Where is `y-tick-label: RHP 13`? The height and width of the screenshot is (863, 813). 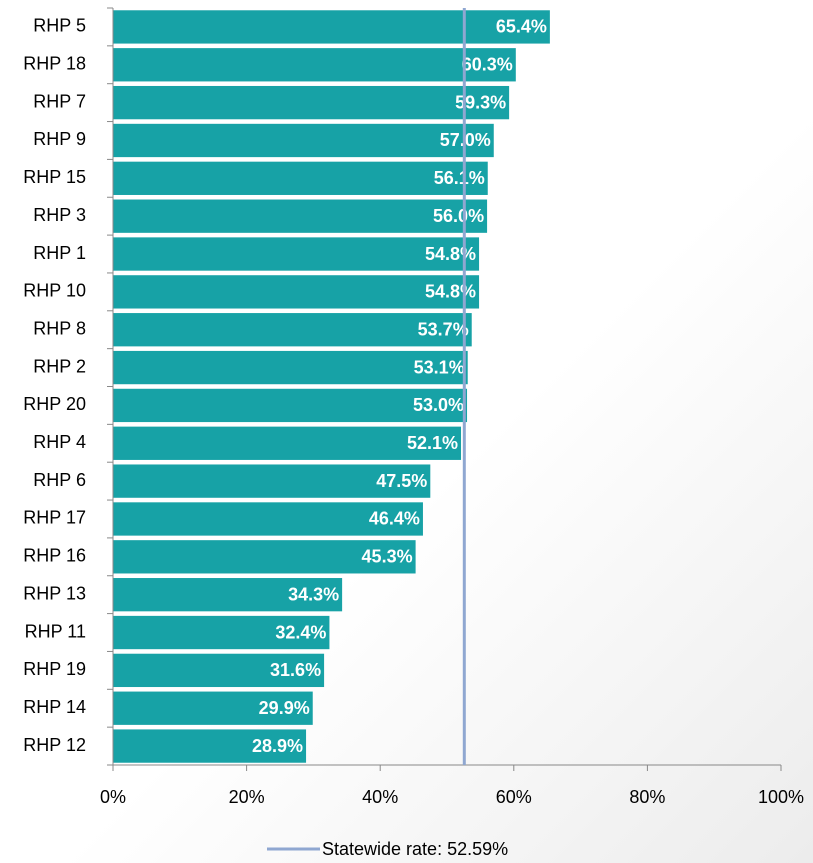 y-tick-label: RHP 13 is located at coordinates (54, 593).